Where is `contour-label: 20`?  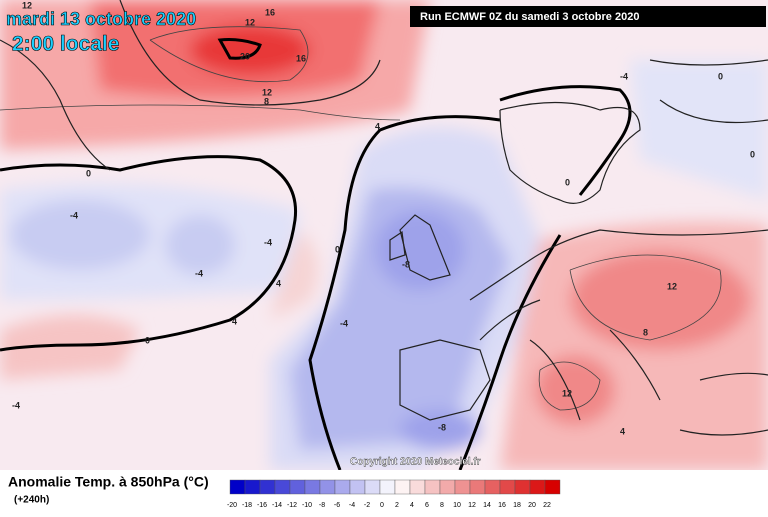 contour-label: 20 is located at coordinates (245, 56).